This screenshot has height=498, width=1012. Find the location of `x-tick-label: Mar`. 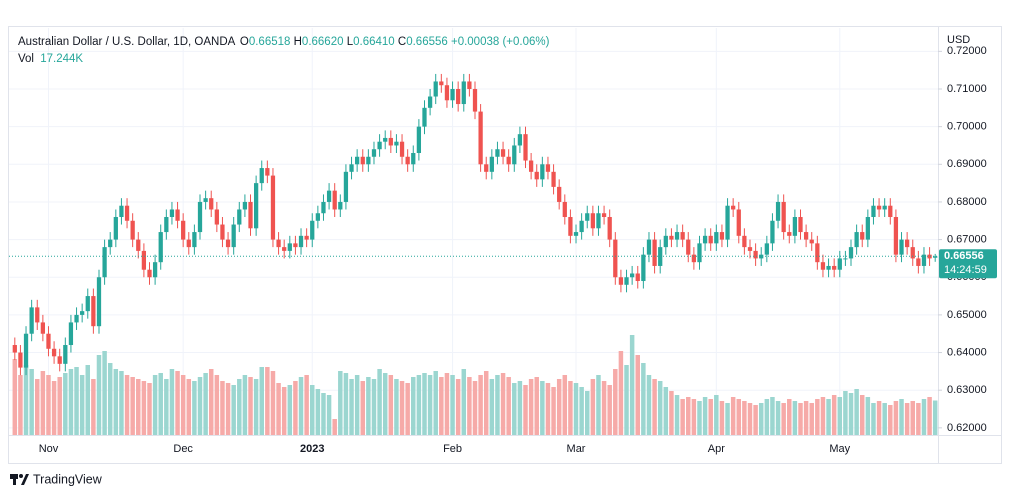

x-tick-label: Mar is located at coordinates (576, 449).